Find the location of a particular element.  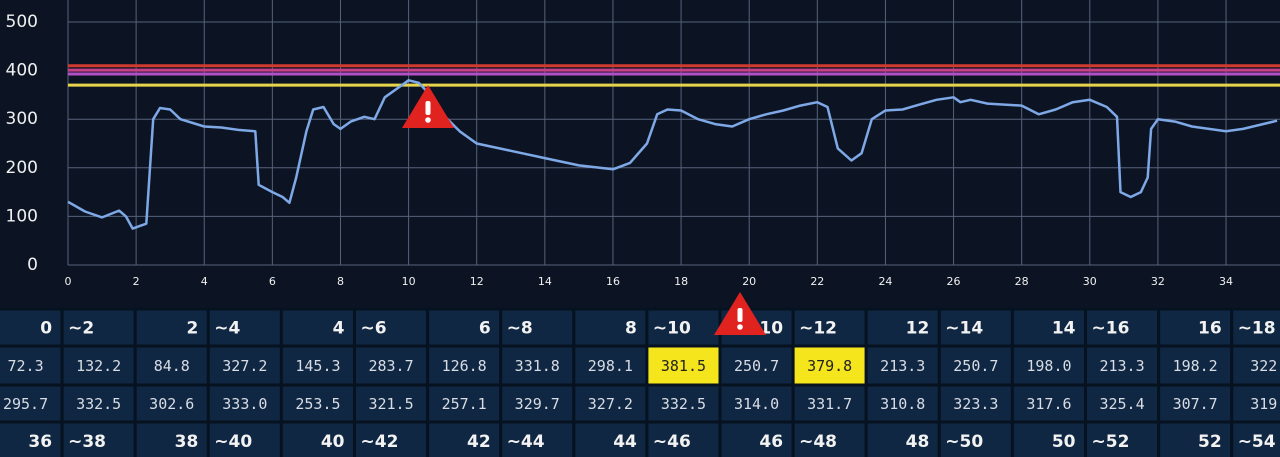

value-cell: 333.0 is located at coordinates (244, 404).